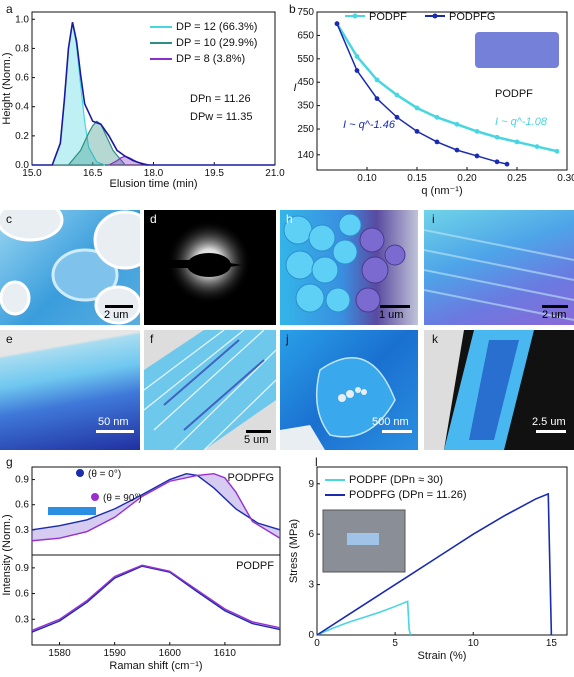 The width and height of the screenshot is (574, 677). I want to click on panel-label-l: l, so click(316, 462).